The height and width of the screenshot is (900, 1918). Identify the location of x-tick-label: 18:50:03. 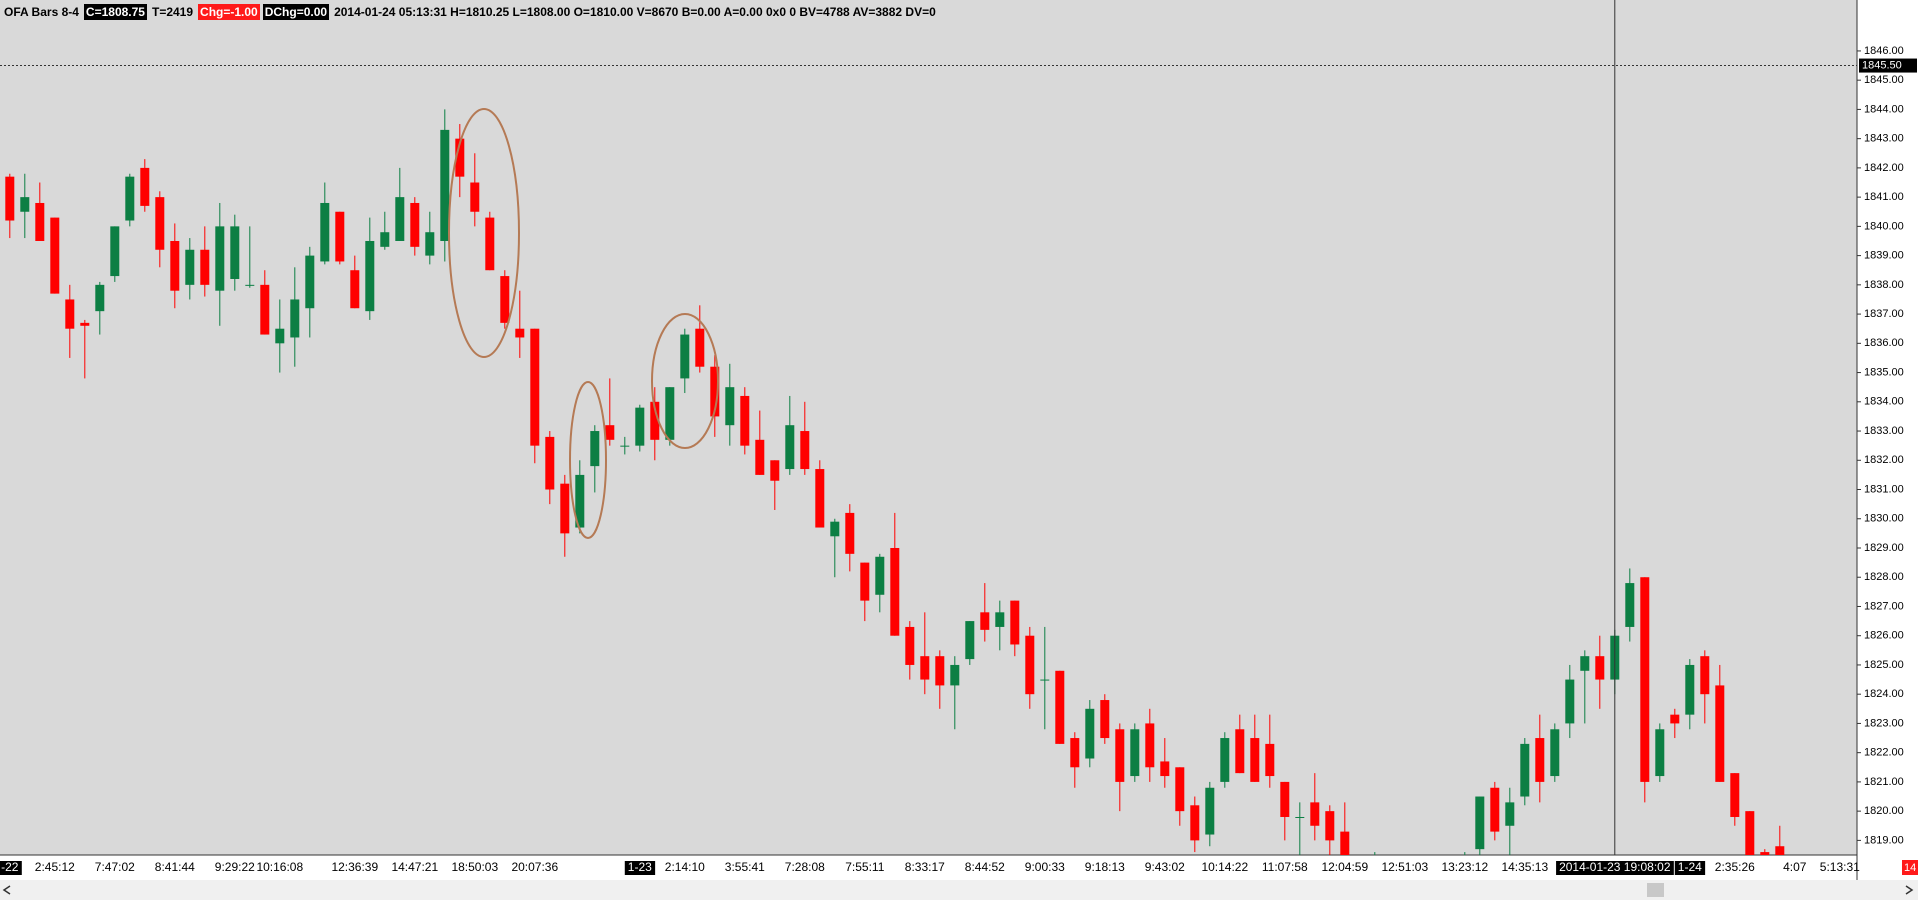
(474, 867).